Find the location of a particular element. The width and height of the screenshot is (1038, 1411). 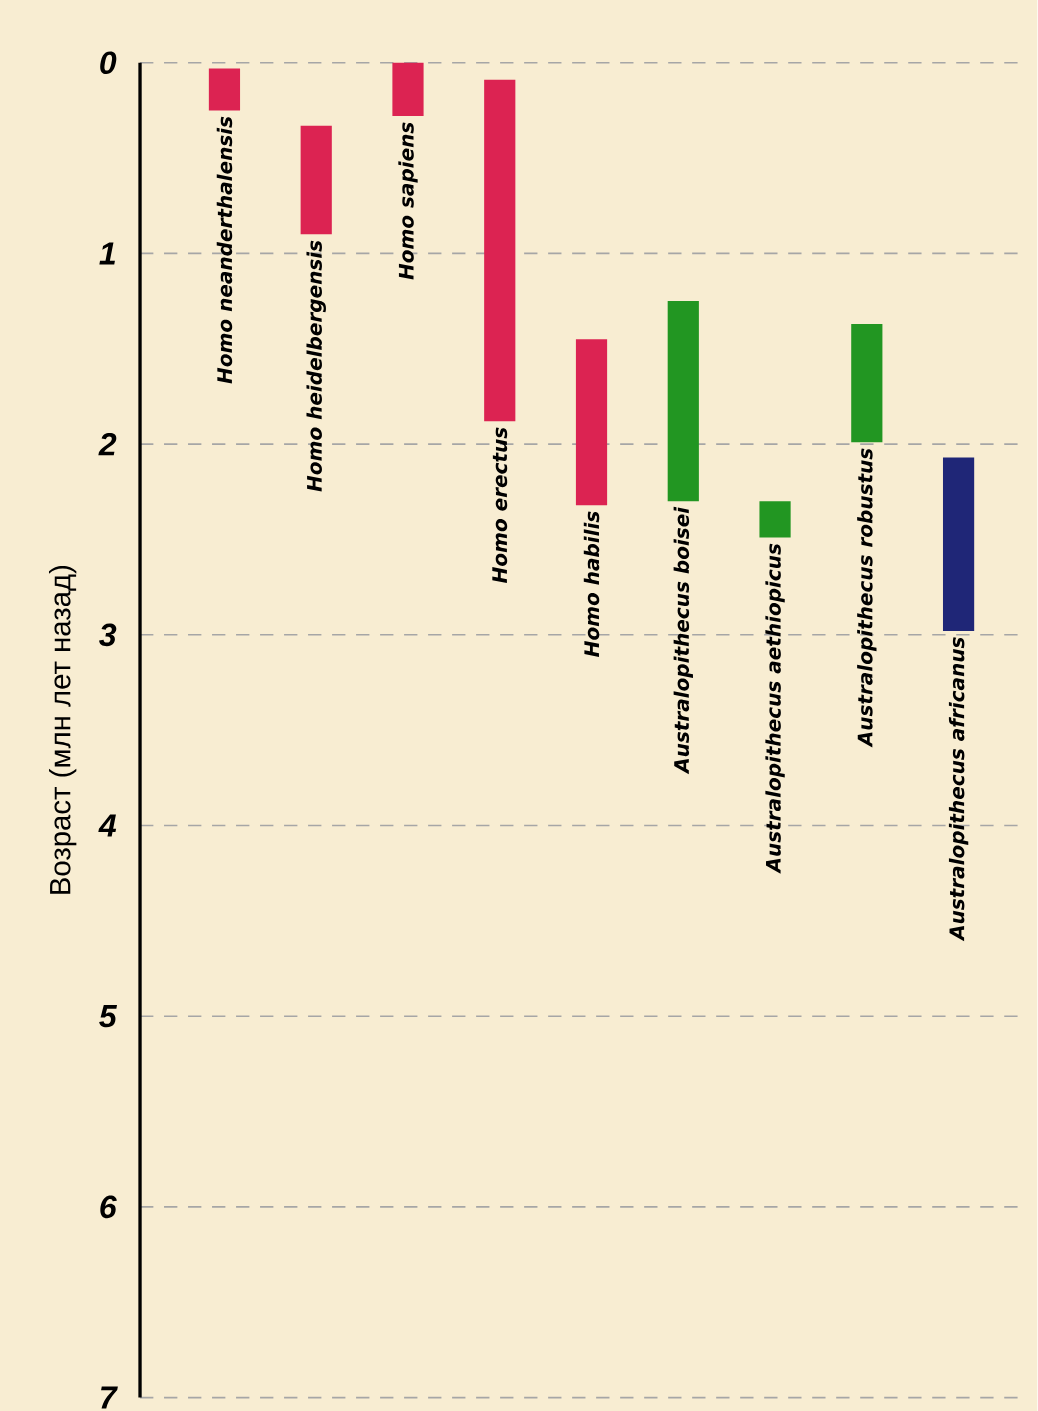

y-tick-label: 2 is located at coordinates (107, 444).